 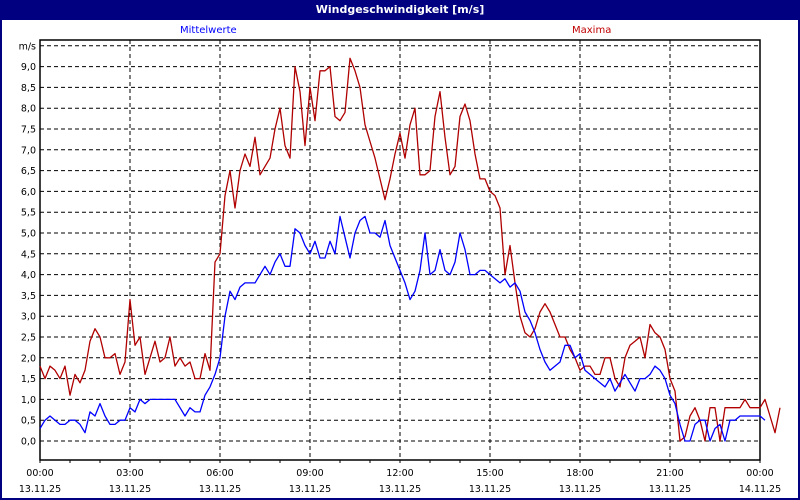 I want to click on y-tick-label: 9,0, so click(x=28, y=67).